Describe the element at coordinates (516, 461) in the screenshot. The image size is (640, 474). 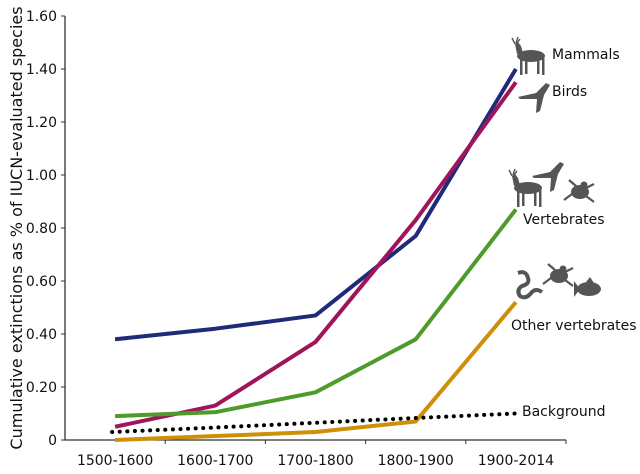
I see `x-tick-label: 1900-2014` at that location.